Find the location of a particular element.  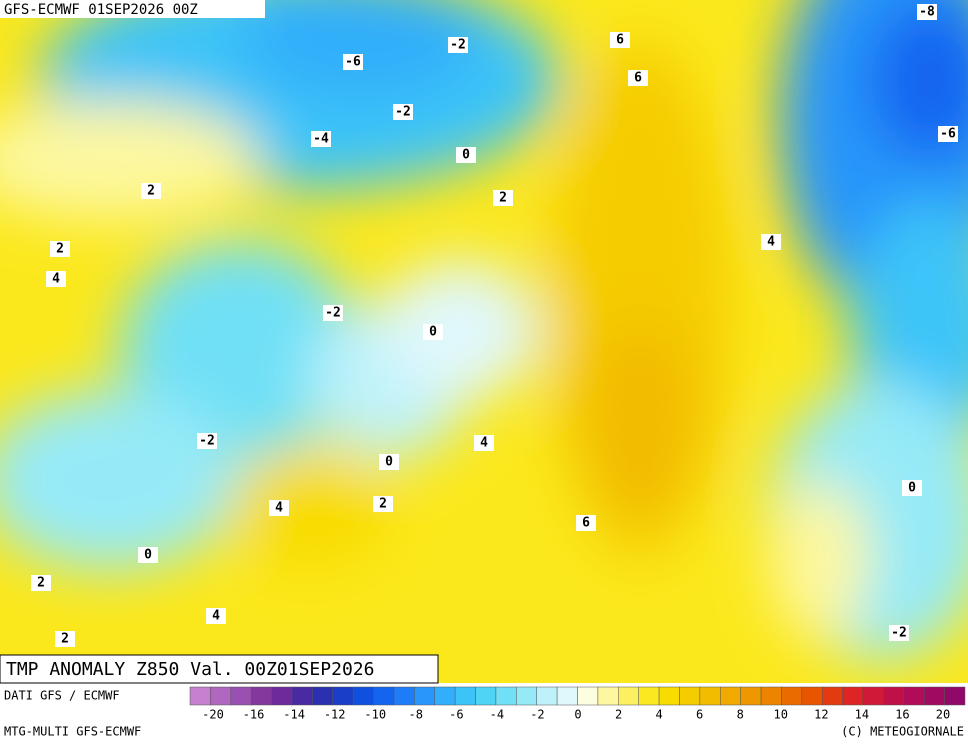

header-box is located at coordinates (132, 9).